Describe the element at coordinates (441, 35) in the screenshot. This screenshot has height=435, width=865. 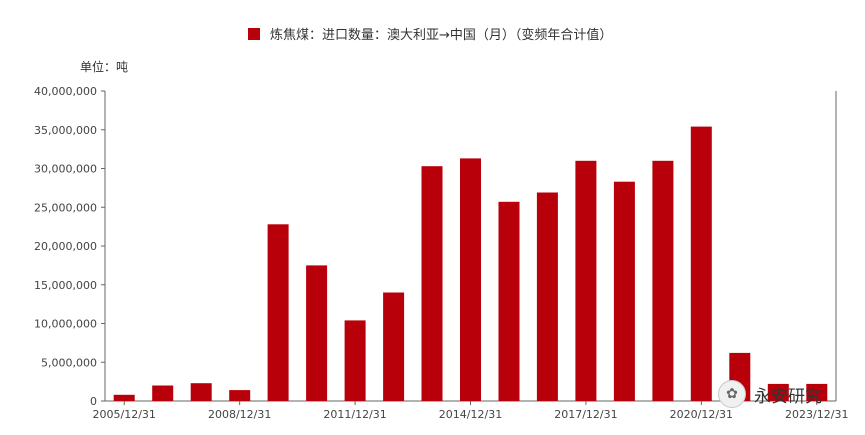
I see `legend-label: 炼焦煤：进口数量：澳大利亚→中国（月）（变频年合计值）` at that location.